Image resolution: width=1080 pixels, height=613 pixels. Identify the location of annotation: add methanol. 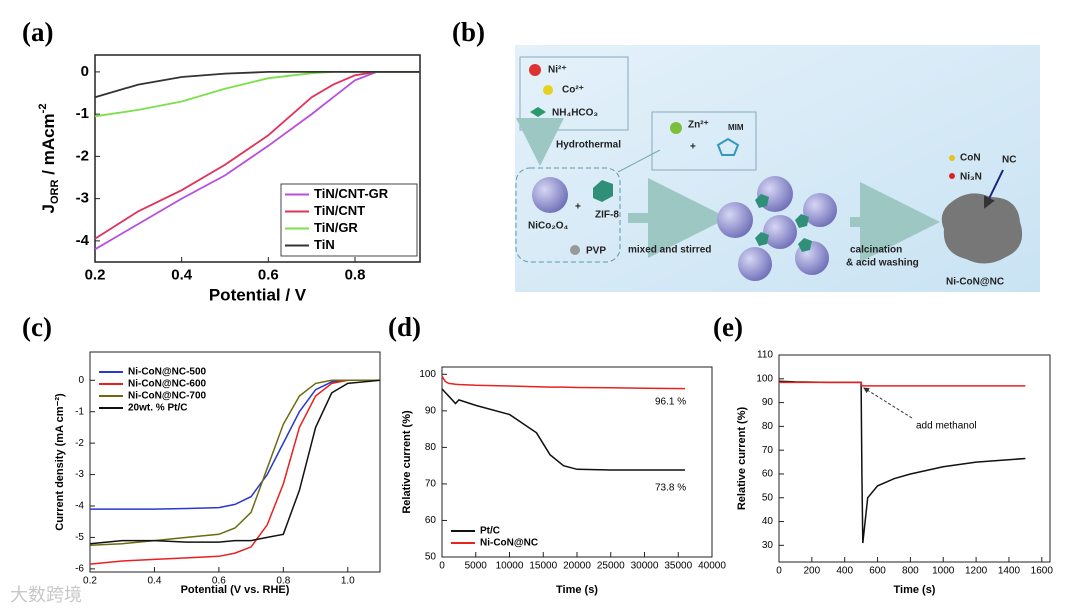
(946, 426).